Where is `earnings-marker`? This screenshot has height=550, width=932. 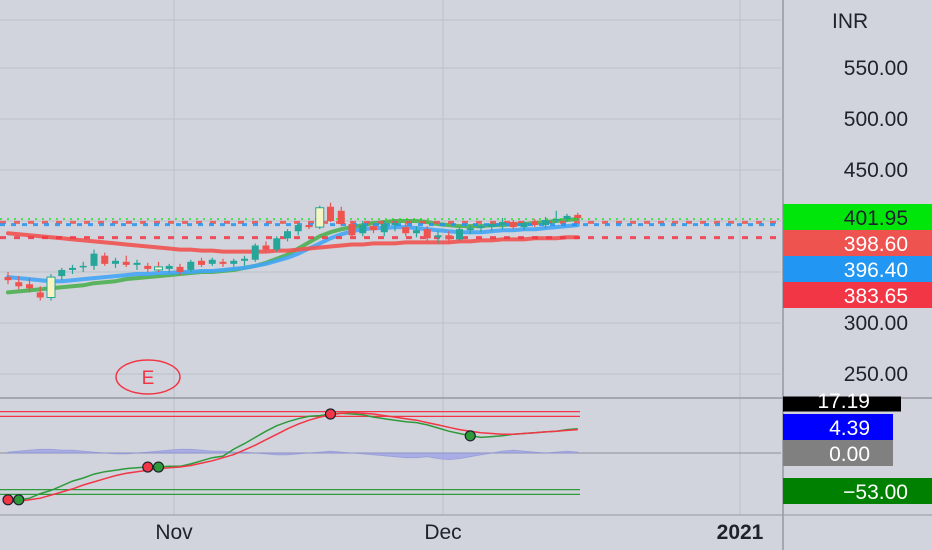
earnings-marker is located at coordinates (148, 377).